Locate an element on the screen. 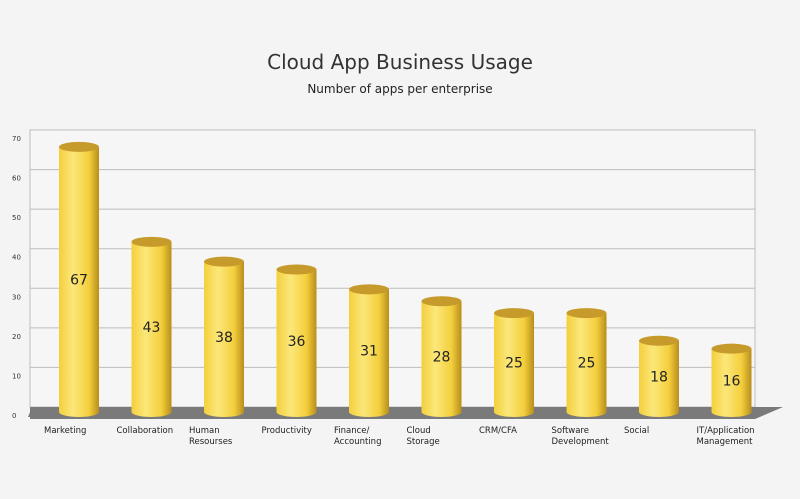 This screenshot has width=800, height=499. data-label: 28 is located at coordinates (442, 358).